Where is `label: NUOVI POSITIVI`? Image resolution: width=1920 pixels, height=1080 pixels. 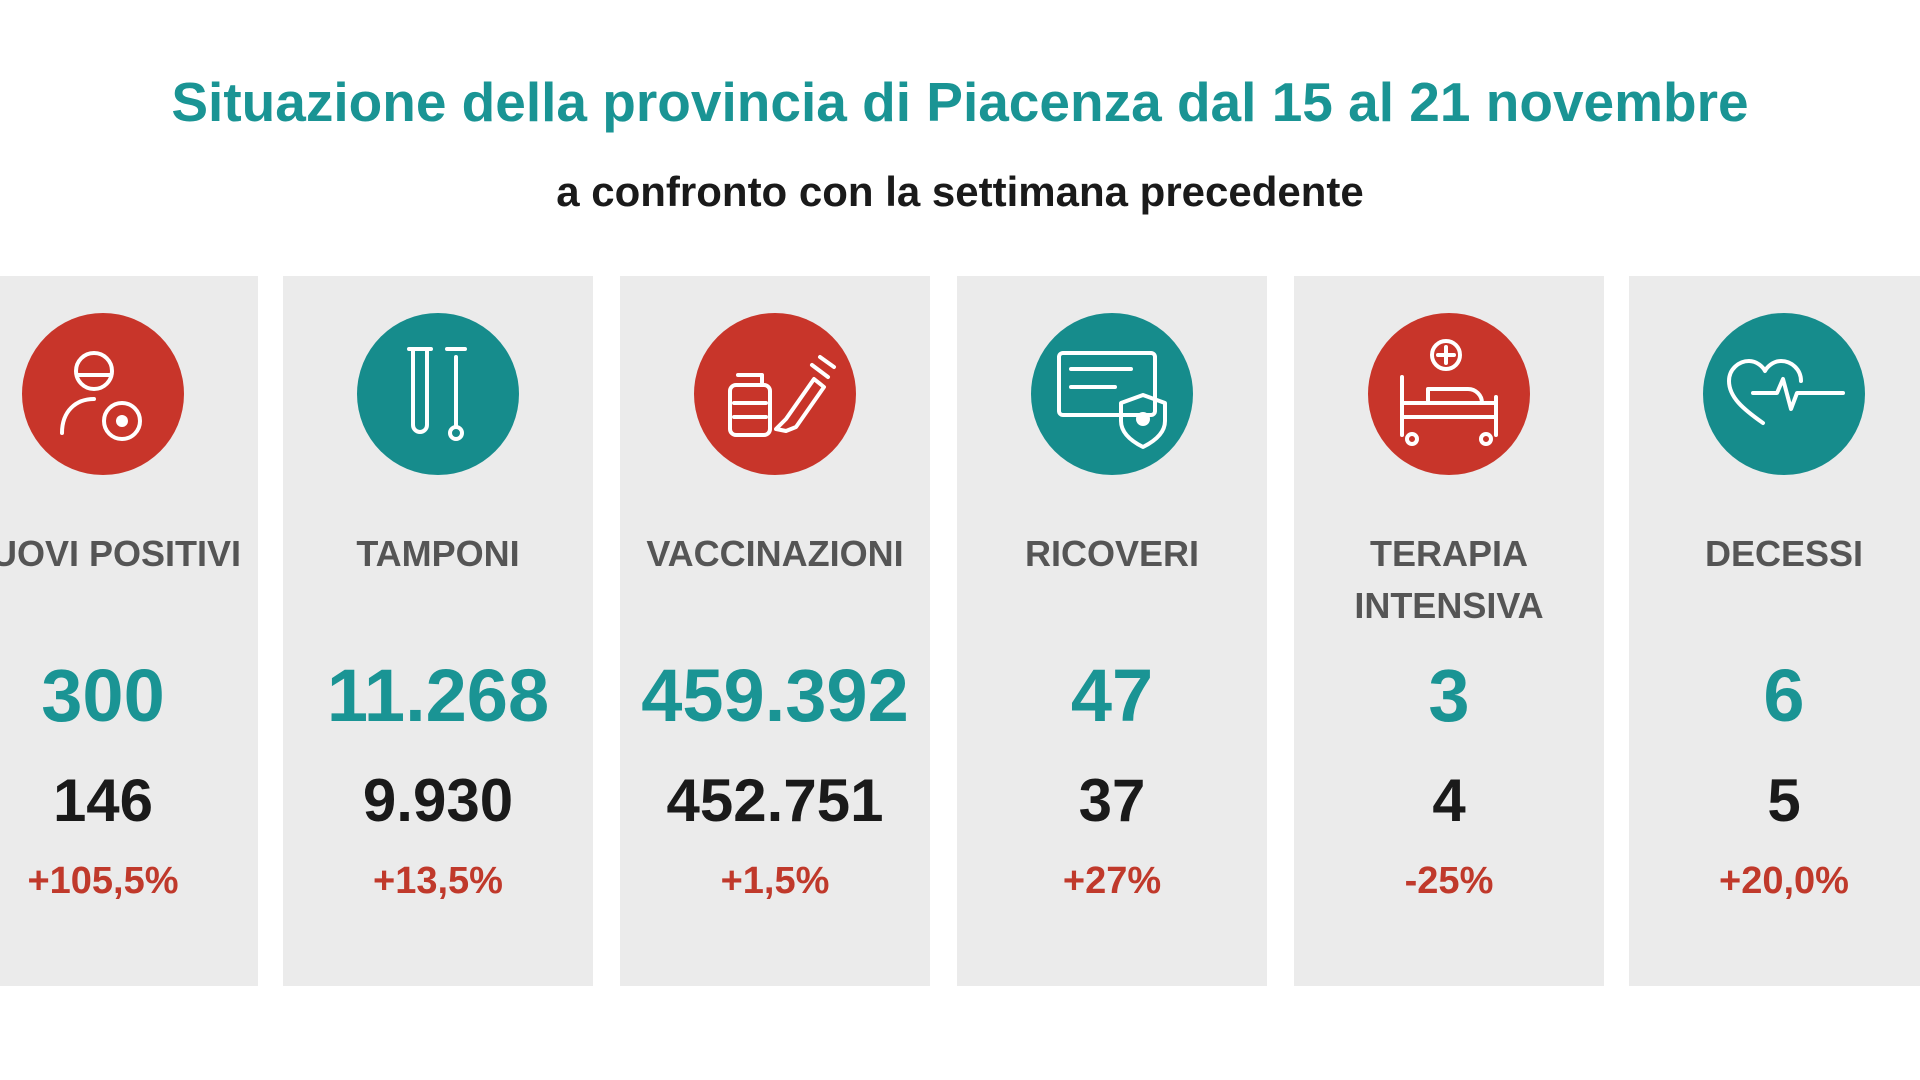 label: NUOVI POSITIVI is located at coordinates (121, 553).